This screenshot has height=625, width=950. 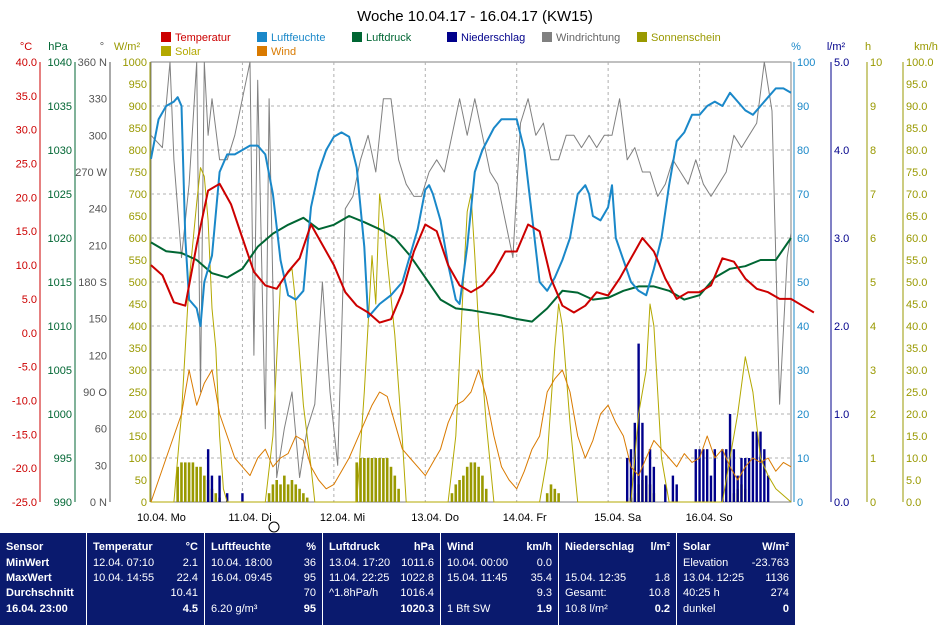 I want to click on wind-min-time: 10.04. 00:00, so click(x=478, y=563).